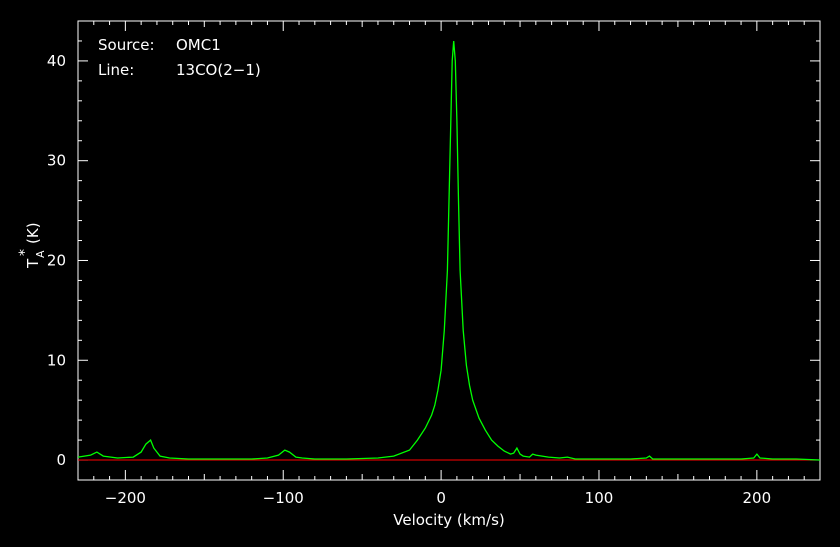 This screenshot has width=840, height=547. Describe the element at coordinates (116, 70) in the screenshot. I see `line-label: Line:` at that location.